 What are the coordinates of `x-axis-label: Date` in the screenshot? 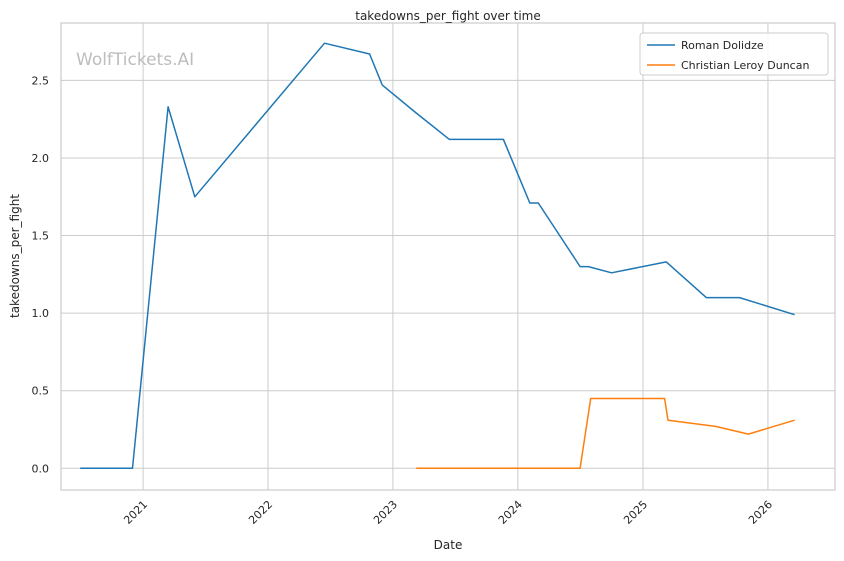 It's located at (448, 545).